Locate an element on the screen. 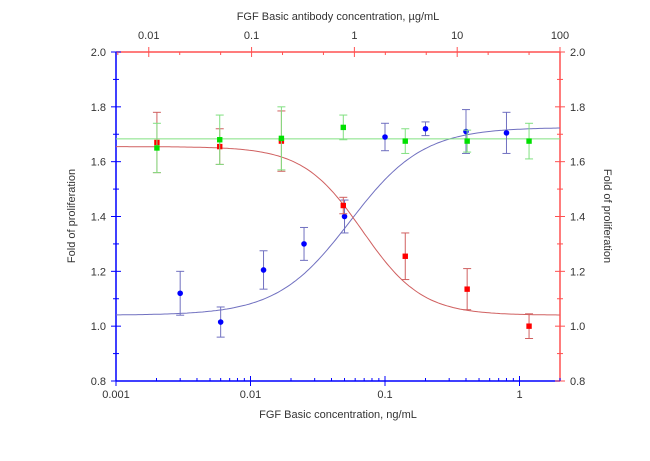 The height and width of the screenshot is (461, 650). x2-tick-label: 0.01 is located at coordinates (148, 36).